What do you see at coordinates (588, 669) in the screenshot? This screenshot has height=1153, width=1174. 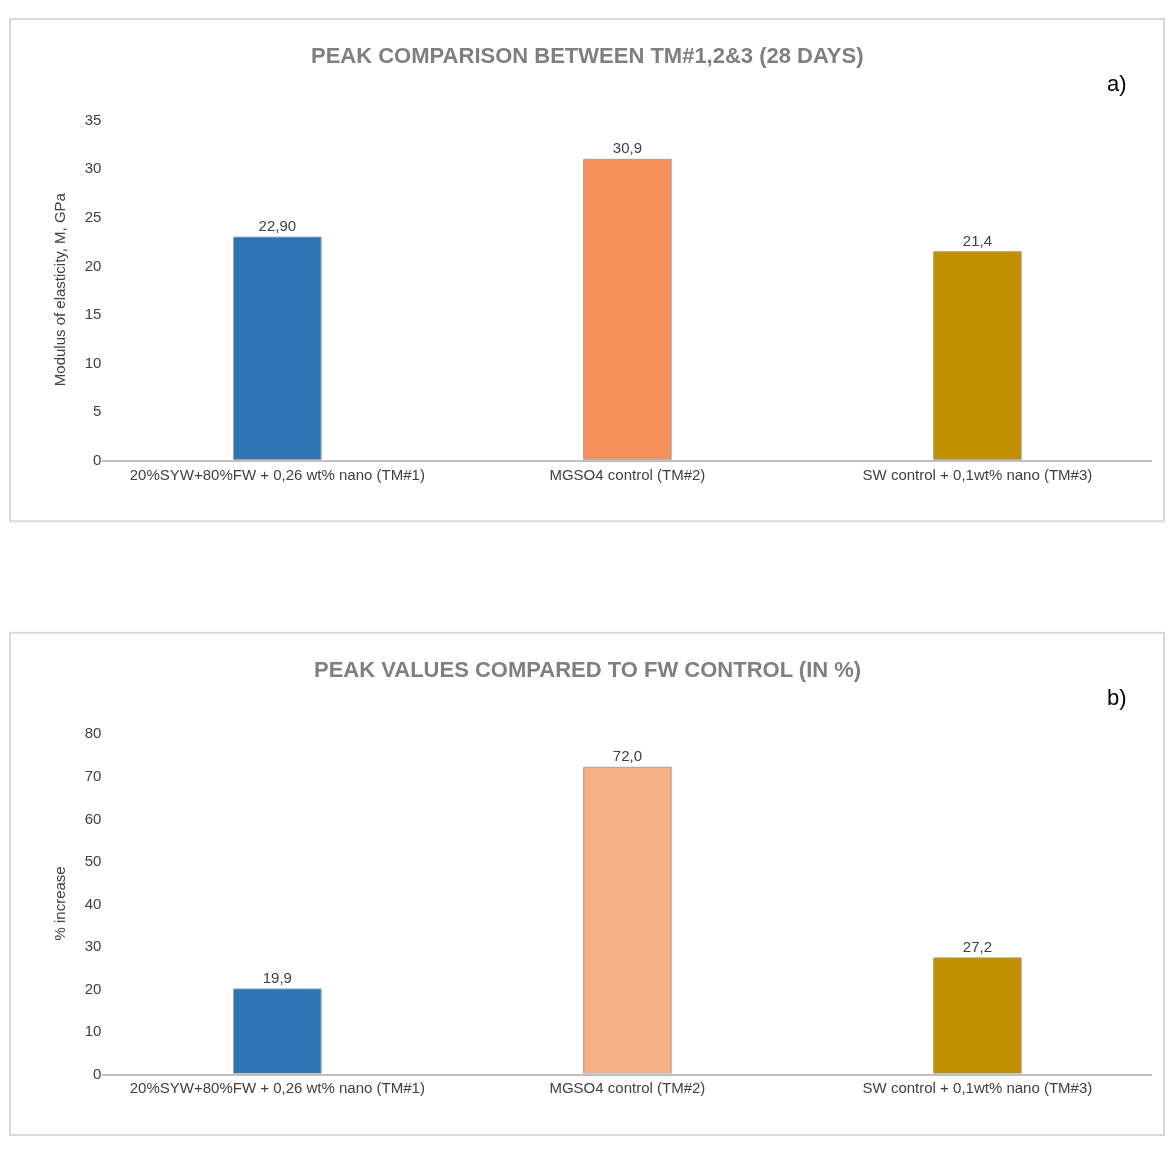 I see `chart-title: PEAK VALUES COMPARED TO FW CONTROL (IN %)` at bounding box center [588, 669].